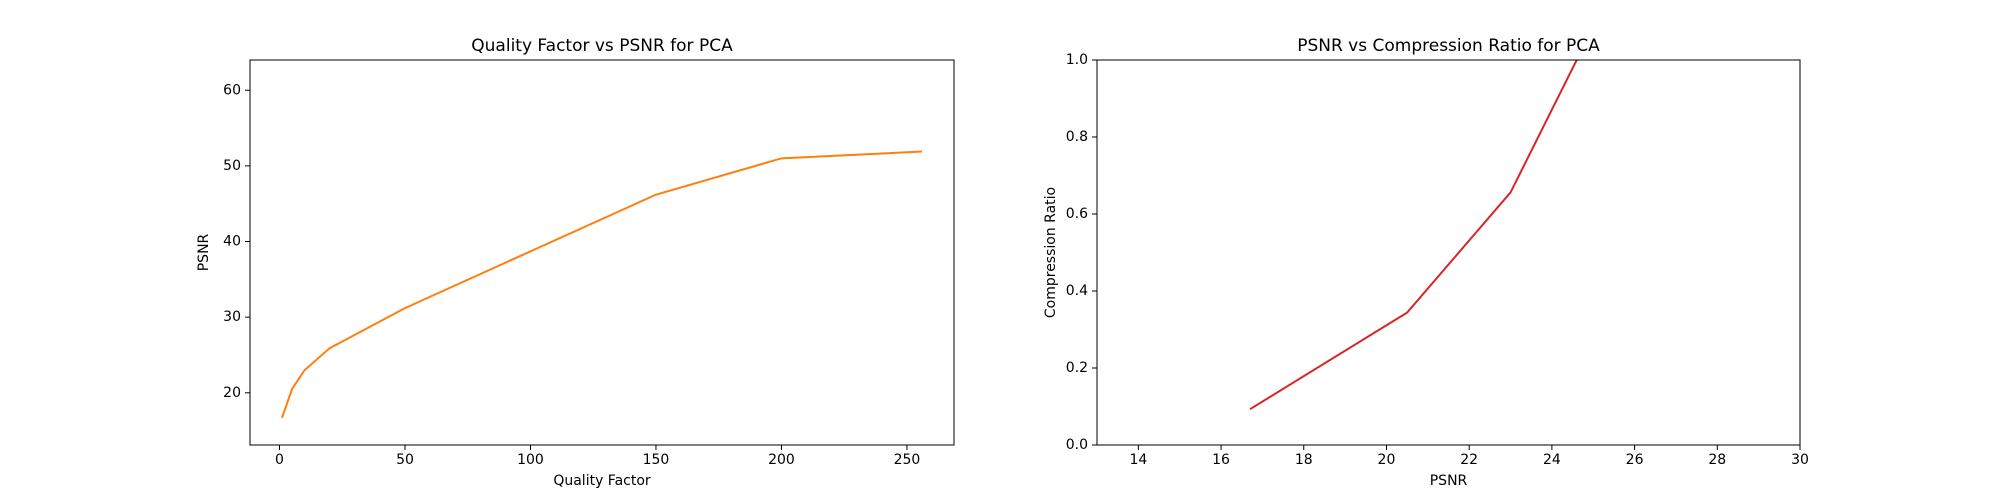 The image size is (2000, 500). Describe the element at coordinates (1800, 460) in the screenshot. I see `x-tick-label: 30` at that location.